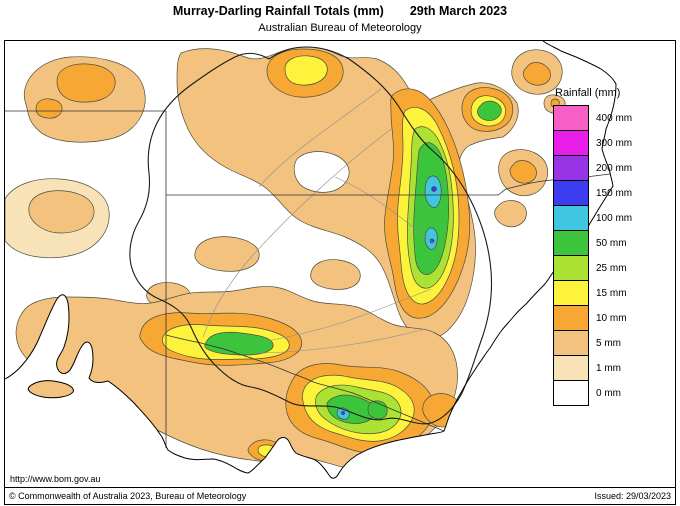 The height and width of the screenshot is (506, 680). What do you see at coordinates (278, 11) in the screenshot?
I see `map-title: Murray-Darling Rainfall Totals (mm)` at bounding box center [278, 11].